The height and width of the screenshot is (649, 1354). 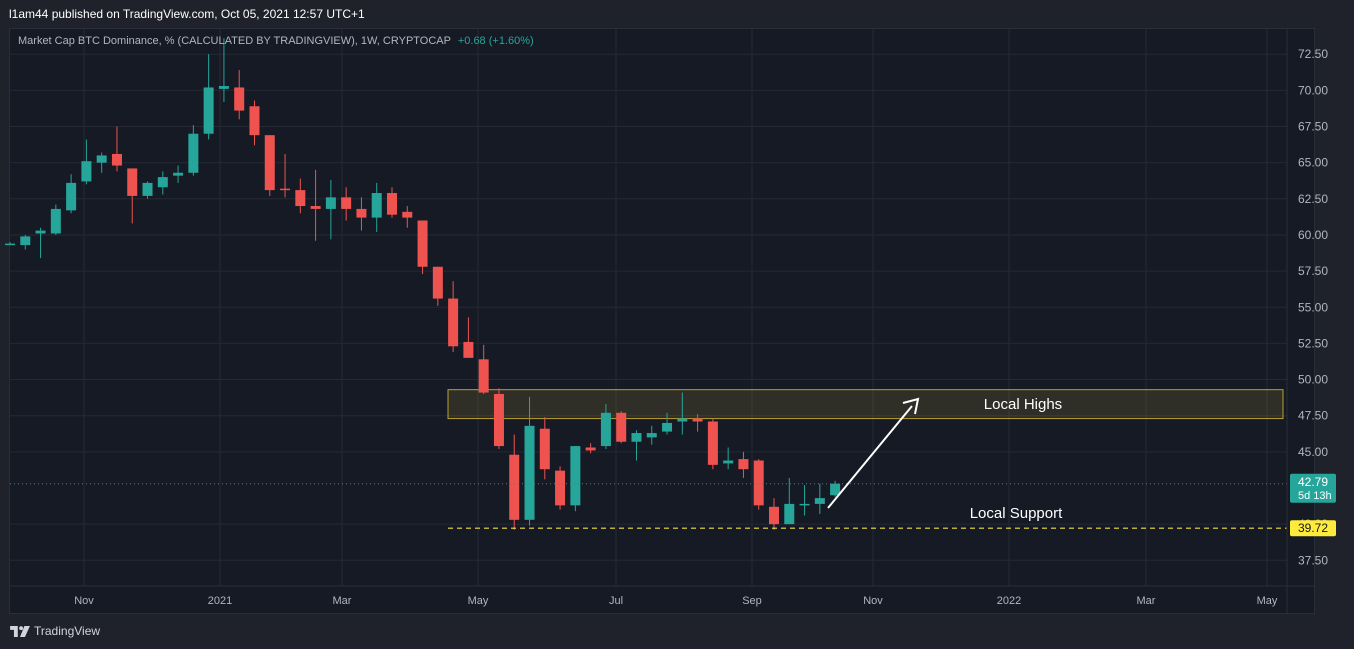 What do you see at coordinates (1016, 513) in the screenshot?
I see `local-support-label: Local Support` at bounding box center [1016, 513].